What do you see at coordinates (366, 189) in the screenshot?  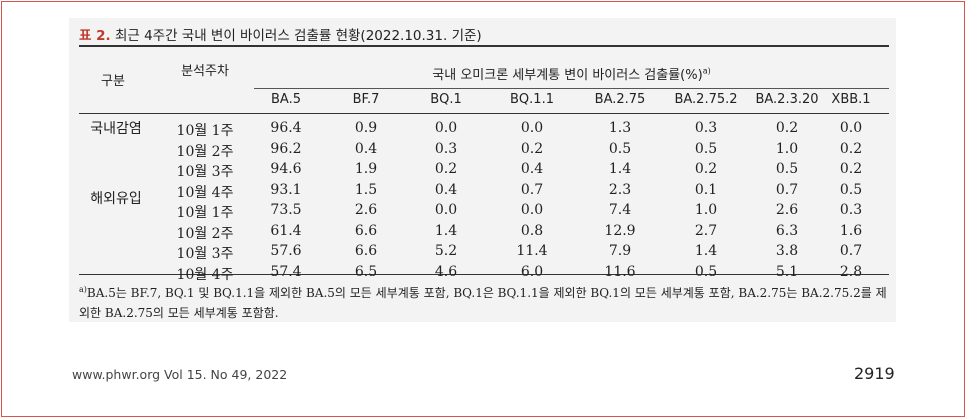 I see `table-cell: 1.5` at bounding box center [366, 189].